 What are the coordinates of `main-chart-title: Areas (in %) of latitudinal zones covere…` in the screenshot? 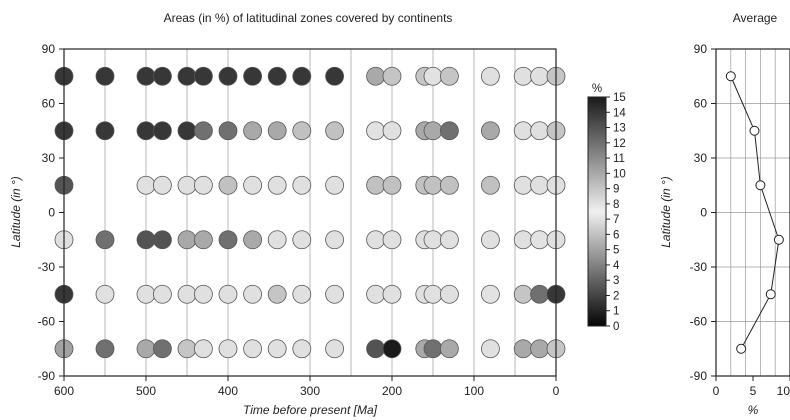 It's located at (308, 18).